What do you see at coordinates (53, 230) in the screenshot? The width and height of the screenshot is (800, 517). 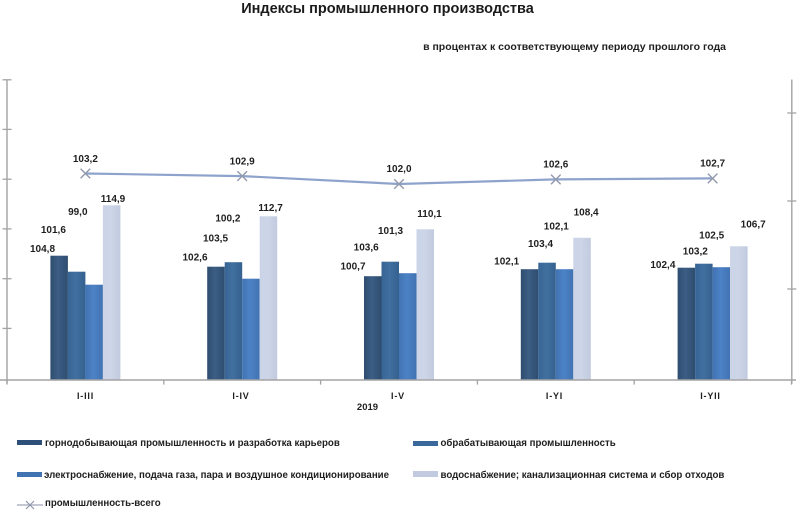 I see `svg-text: 101,6` at bounding box center [53, 230].